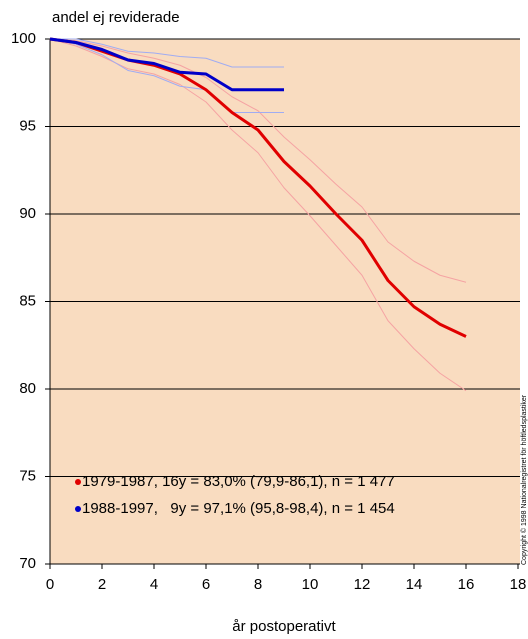 The height and width of the screenshot is (639, 528). What do you see at coordinates (27, 475) in the screenshot?
I see `y-tick-label: 75` at bounding box center [27, 475].